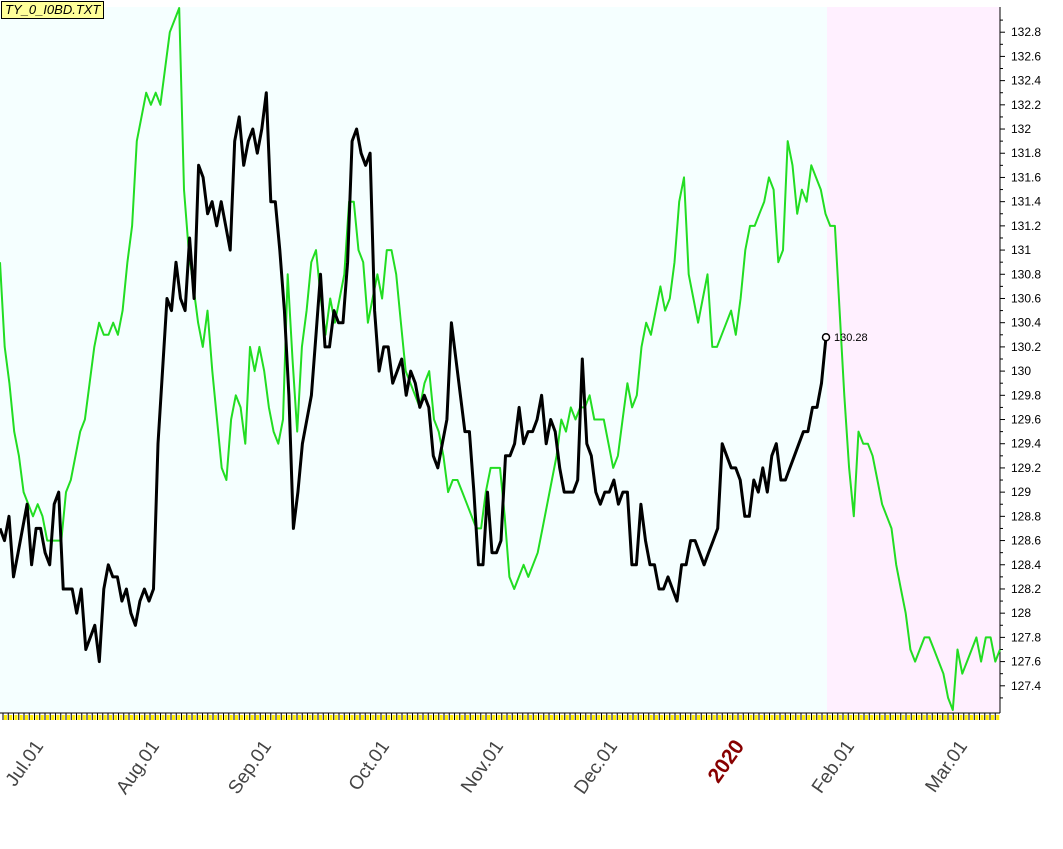 The width and height of the screenshot is (1063, 849). Describe the element at coordinates (1026, 226) in the screenshot. I see `y-tick-label: 131.2` at that location.